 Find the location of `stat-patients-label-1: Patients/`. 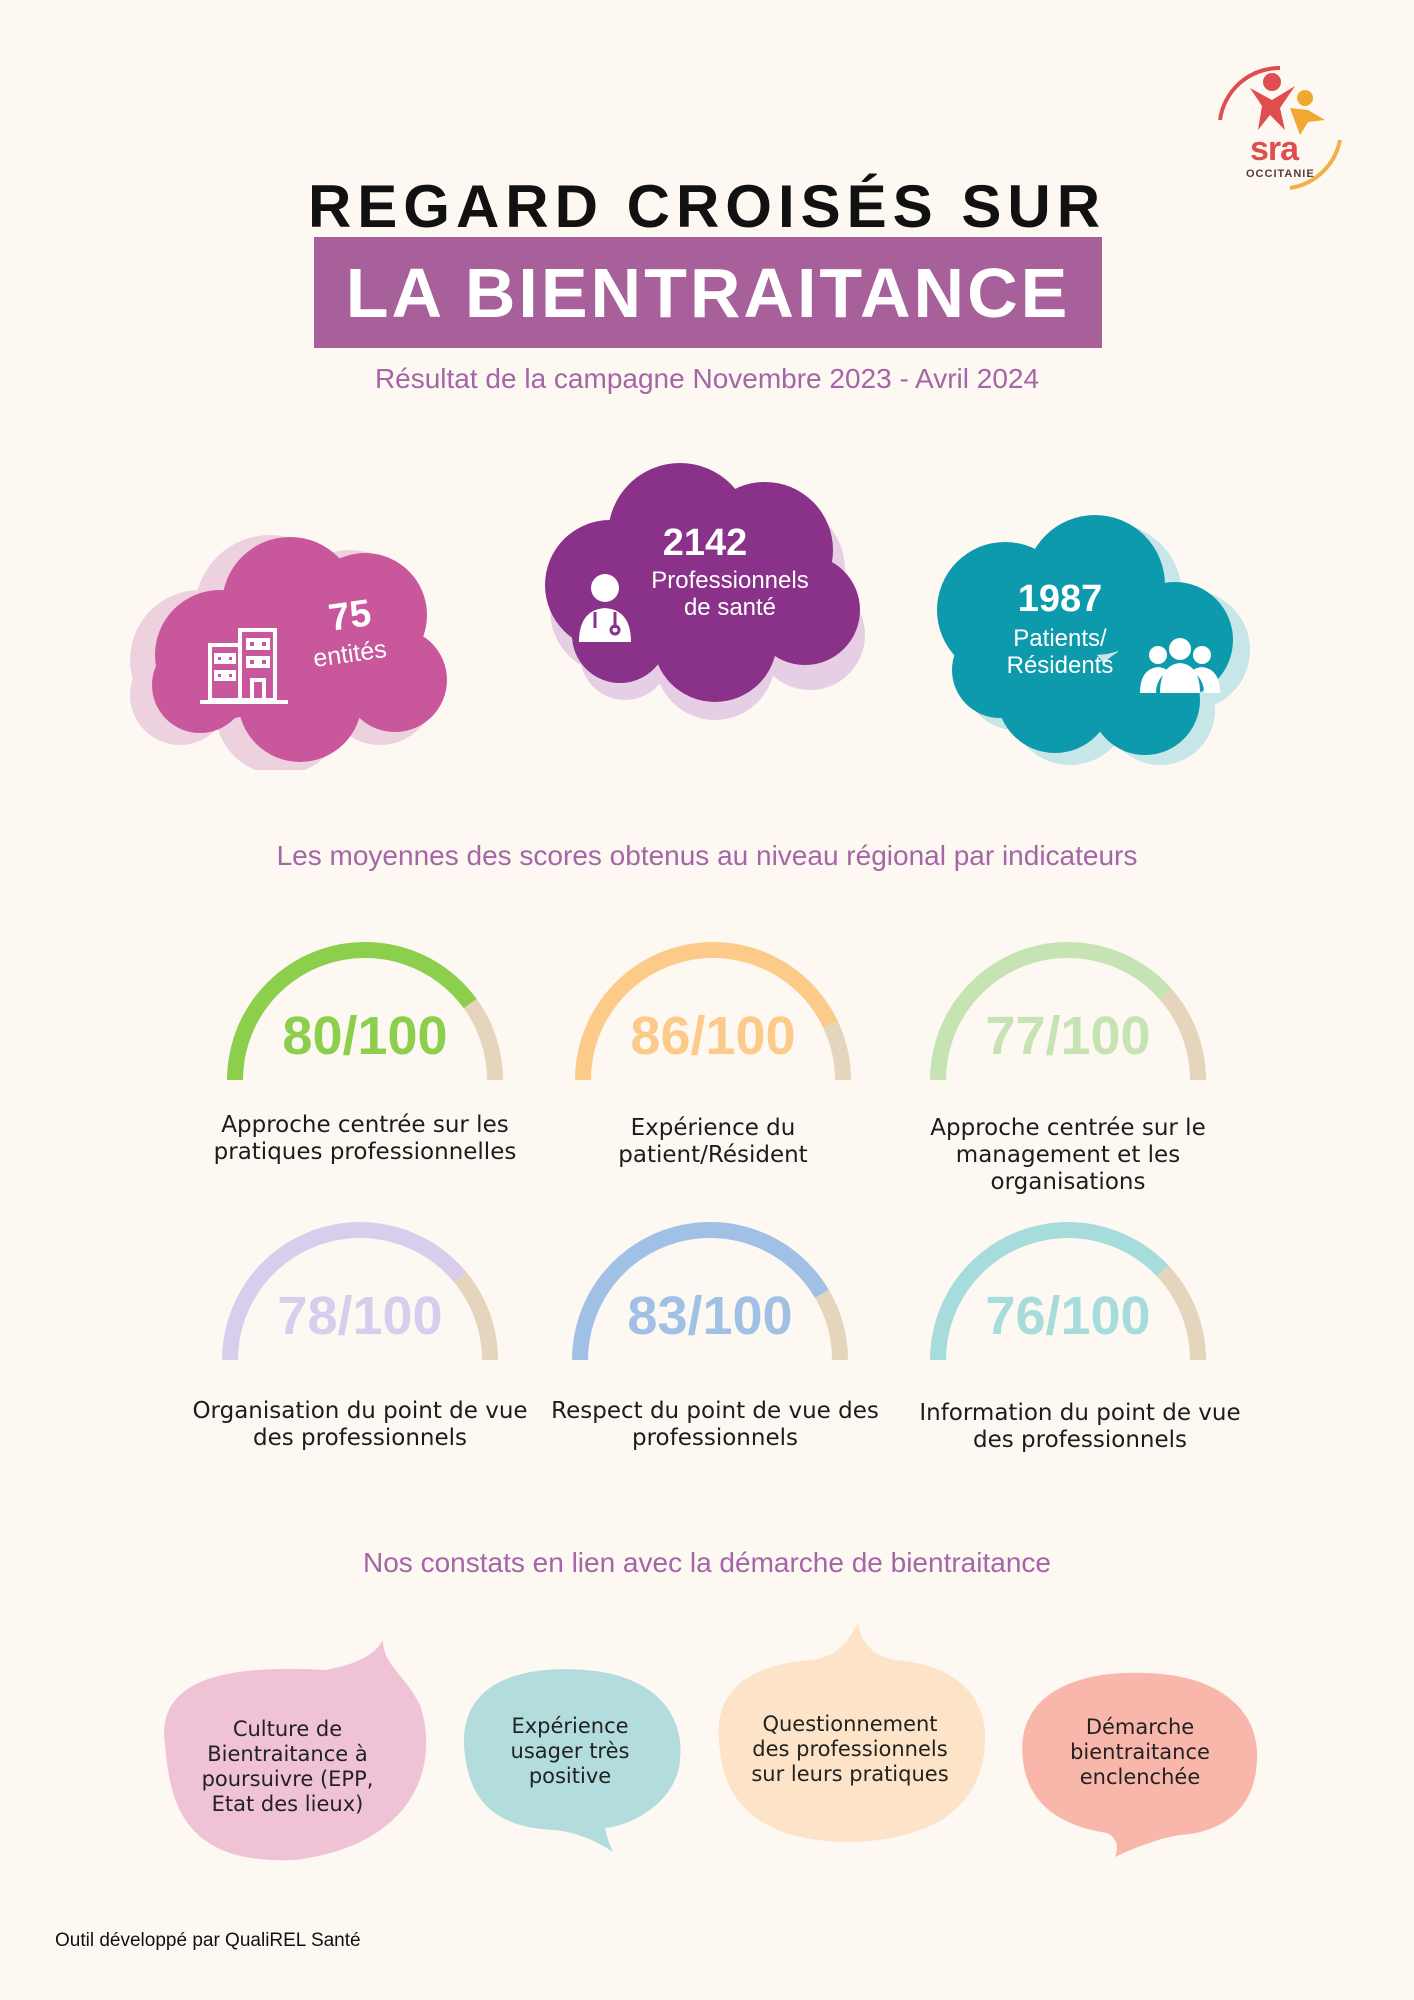

stat-patients-label-1: Patients/ is located at coordinates (1060, 638).